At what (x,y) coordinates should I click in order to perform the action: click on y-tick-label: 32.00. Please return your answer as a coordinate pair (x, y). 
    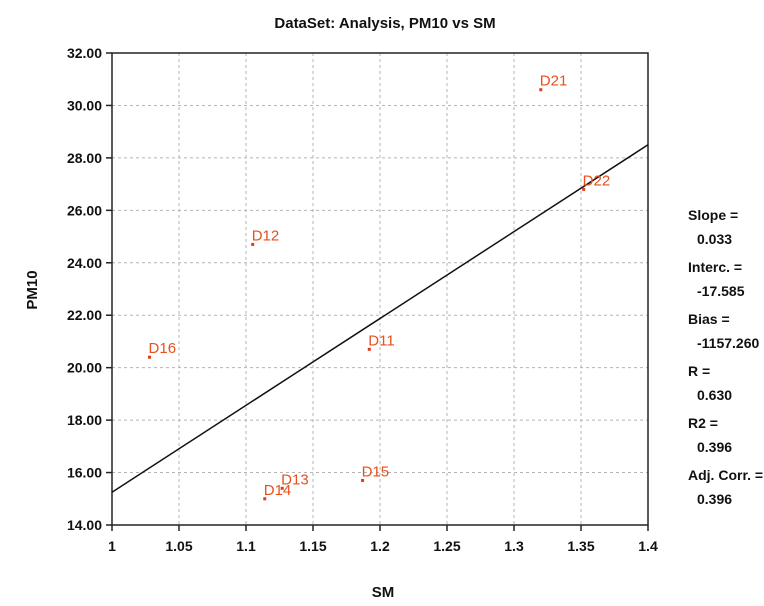
    Looking at the image, I should click on (84, 53).